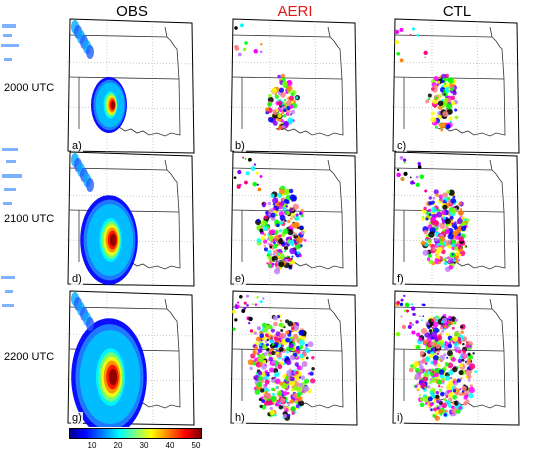 The width and height of the screenshot is (550, 455). What do you see at coordinates (90, 52) in the screenshot?
I see `reflectivity-streak` at bounding box center [90, 52].